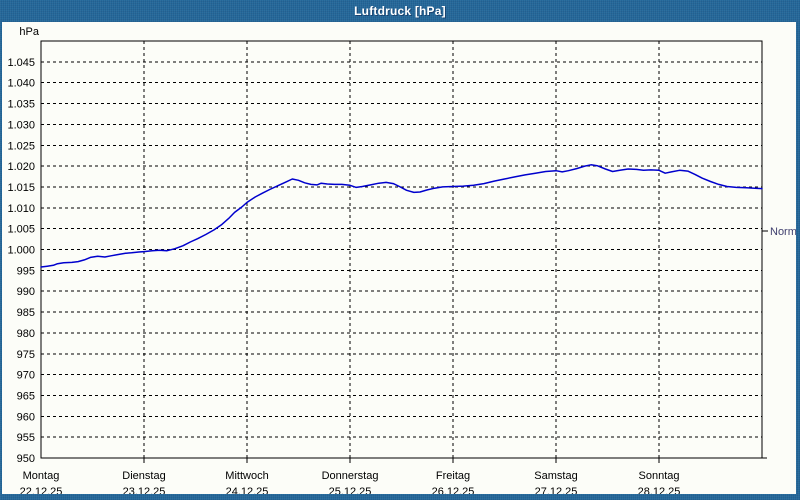 This screenshot has height=500, width=800. I want to click on y-tick-label: 1.000, so click(21, 251).